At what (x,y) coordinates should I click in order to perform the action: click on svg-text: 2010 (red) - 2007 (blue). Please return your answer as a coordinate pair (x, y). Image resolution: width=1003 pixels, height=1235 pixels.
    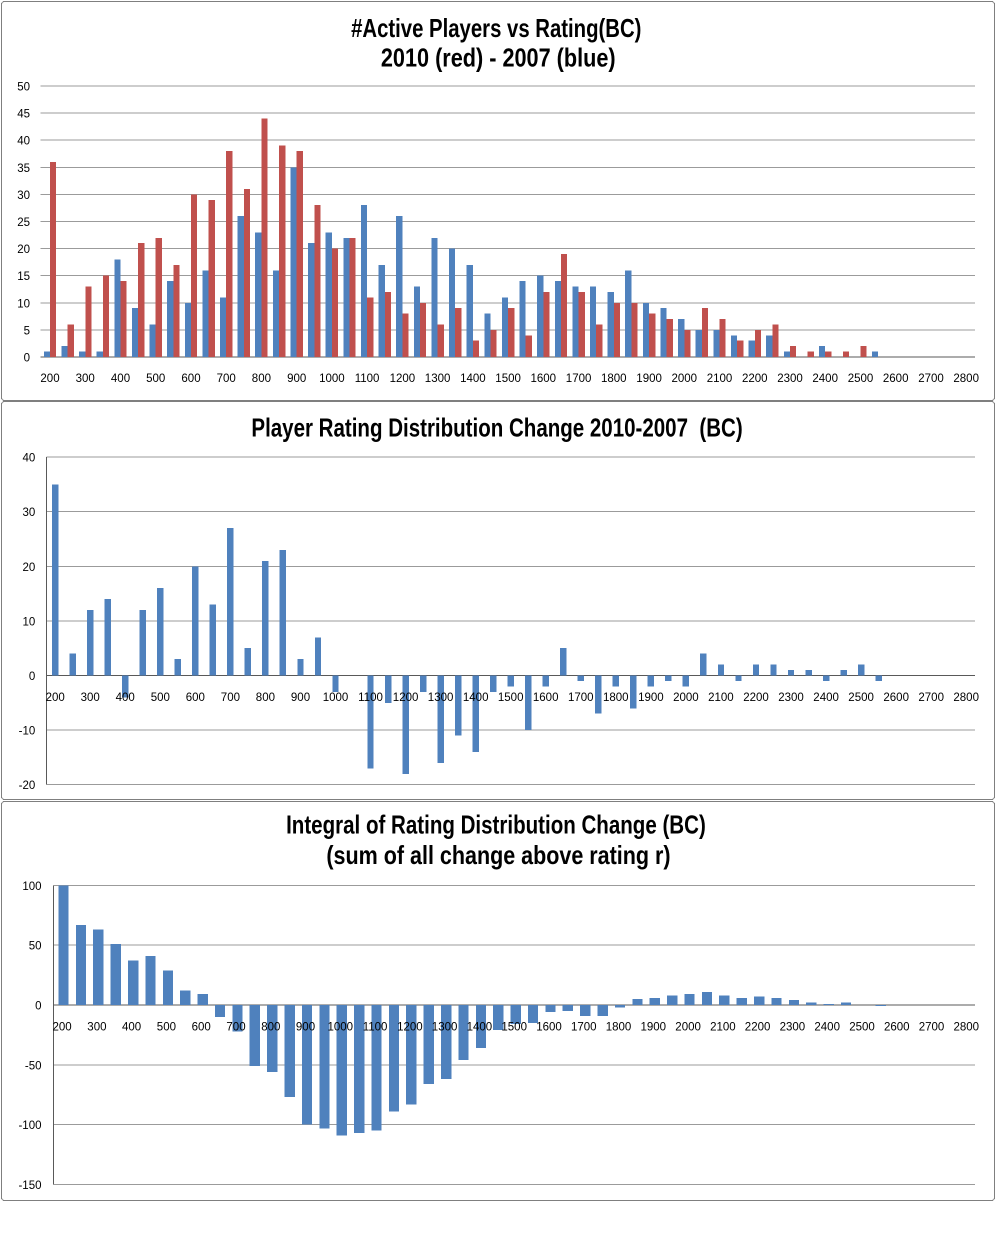
    Looking at the image, I should click on (498, 58).